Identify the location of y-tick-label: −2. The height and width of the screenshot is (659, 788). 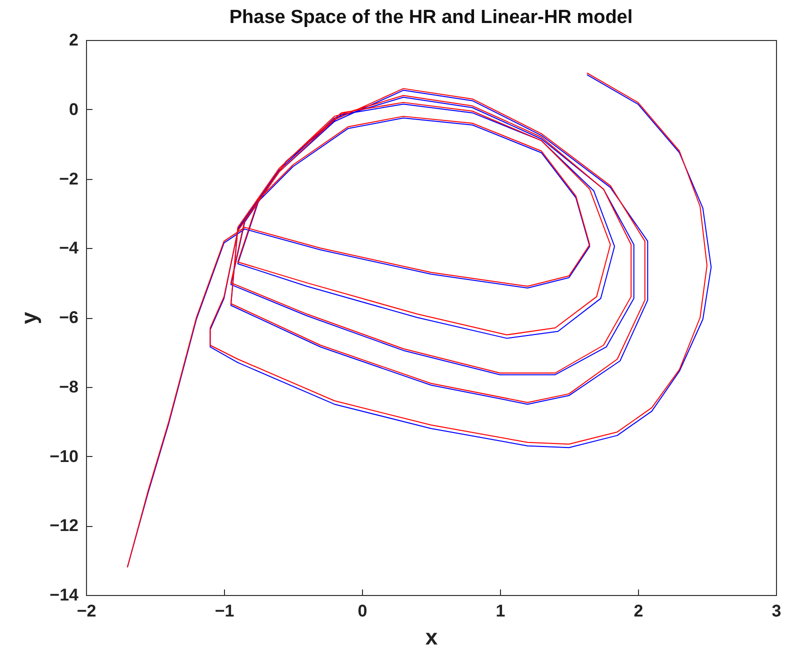
(68, 178).